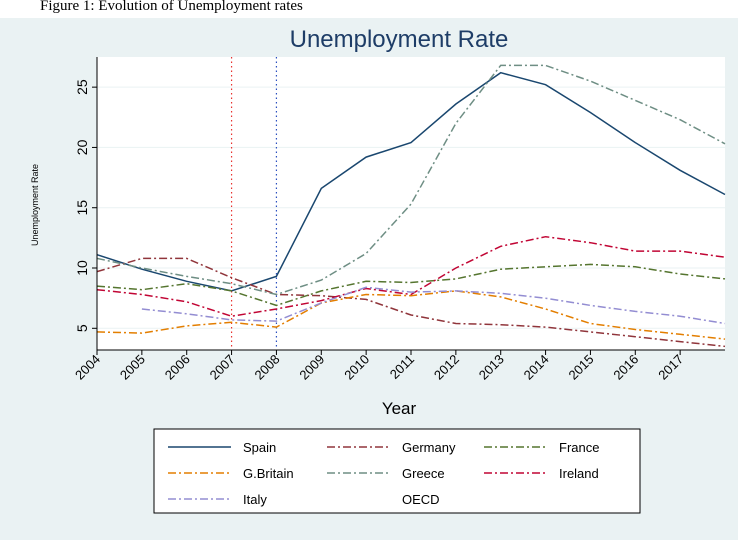  I want to click on y-tick-label: 20, so click(82, 147).